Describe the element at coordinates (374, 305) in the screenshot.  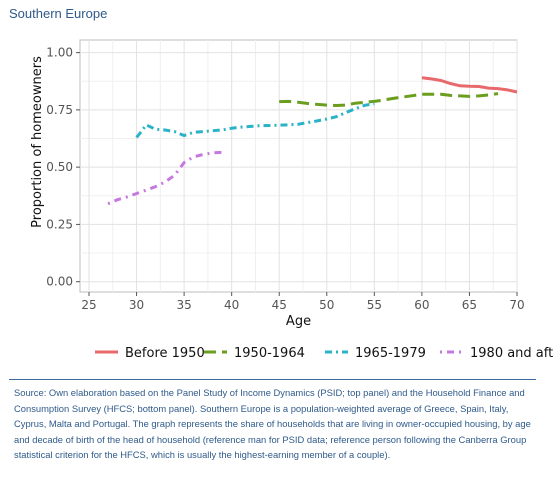
I see `x-tick-label: 55` at that location.